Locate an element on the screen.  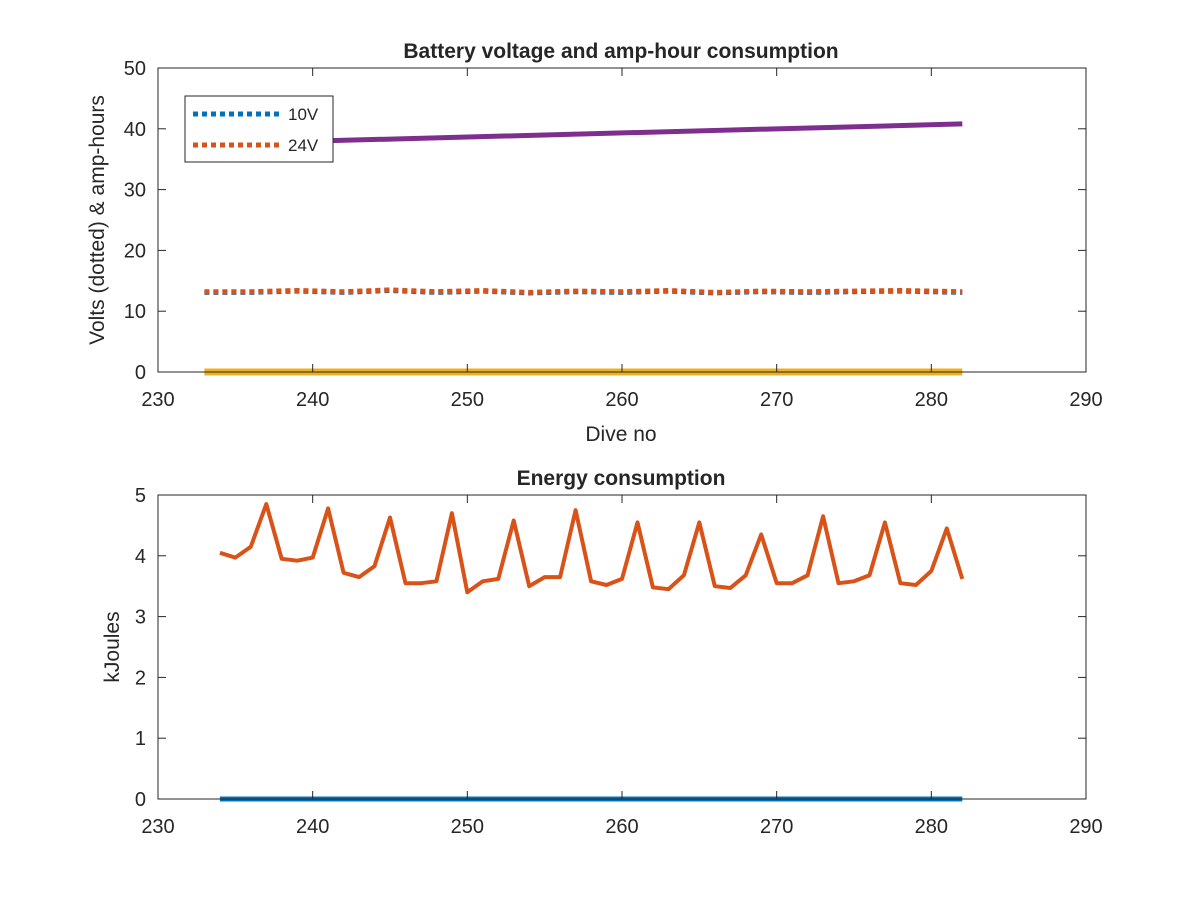
y-tick-label: 50 is located at coordinates (135, 69).